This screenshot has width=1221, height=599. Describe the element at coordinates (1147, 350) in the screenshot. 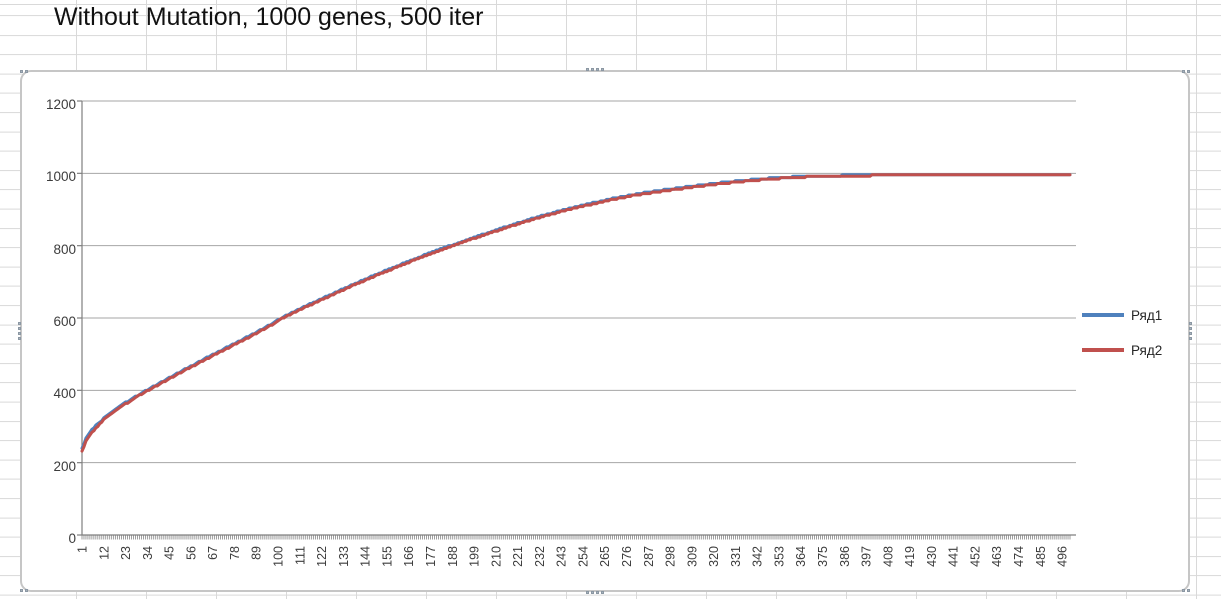

I see `series2-label: Ряд2` at that location.